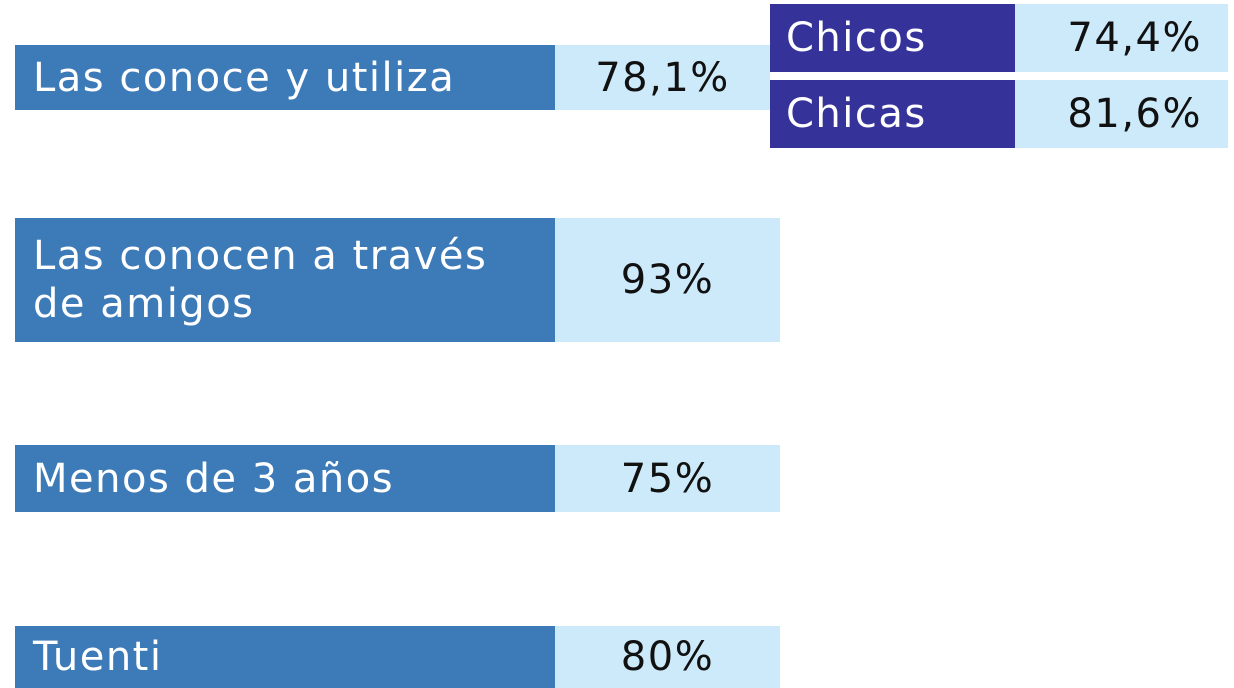 The height and width of the screenshot is (688, 1234). What do you see at coordinates (285, 657) in the screenshot?
I see `row-label: Tuenti` at bounding box center [285, 657].